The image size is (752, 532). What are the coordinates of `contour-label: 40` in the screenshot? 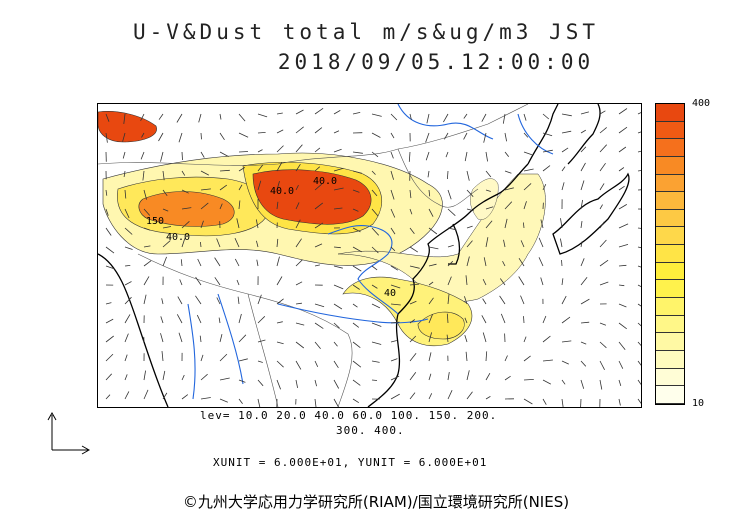 It's located at (390, 293).